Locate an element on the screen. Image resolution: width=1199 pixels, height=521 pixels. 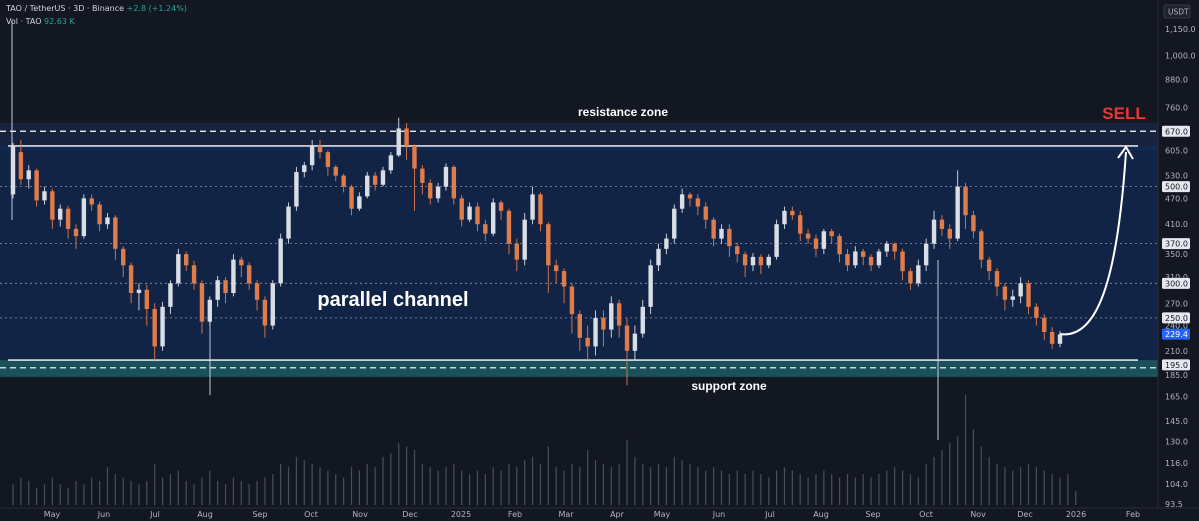
time-tick-label: Jun is located at coordinates (719, 514).